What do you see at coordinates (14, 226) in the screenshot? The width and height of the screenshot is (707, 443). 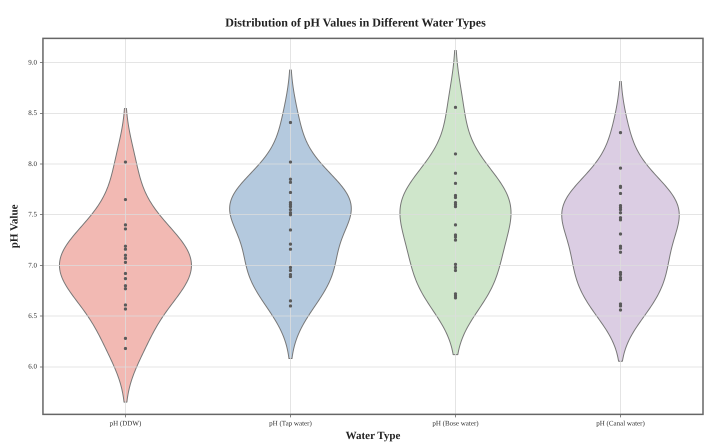 I see `y-axis-title: pH Value` at bounding box center [14, 226].